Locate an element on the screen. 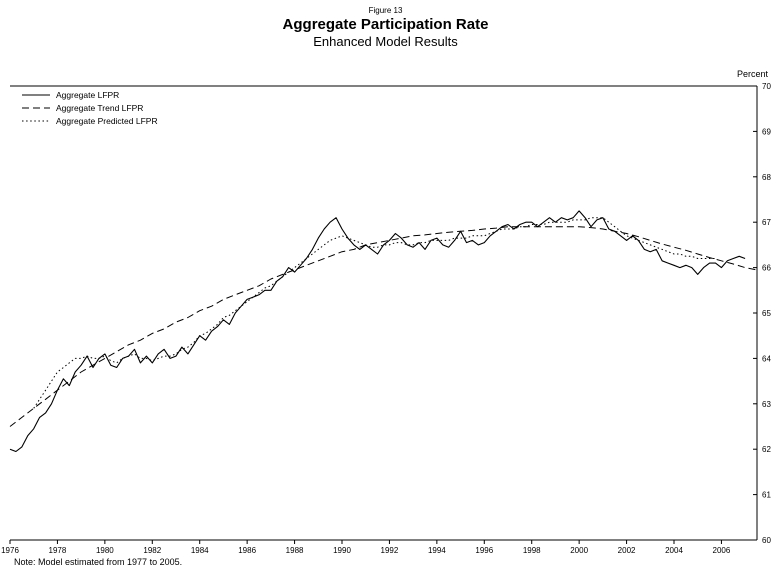 This screenshot has width=771, height=572. y-tick-label: 70 is located at coordinates (766, 86).